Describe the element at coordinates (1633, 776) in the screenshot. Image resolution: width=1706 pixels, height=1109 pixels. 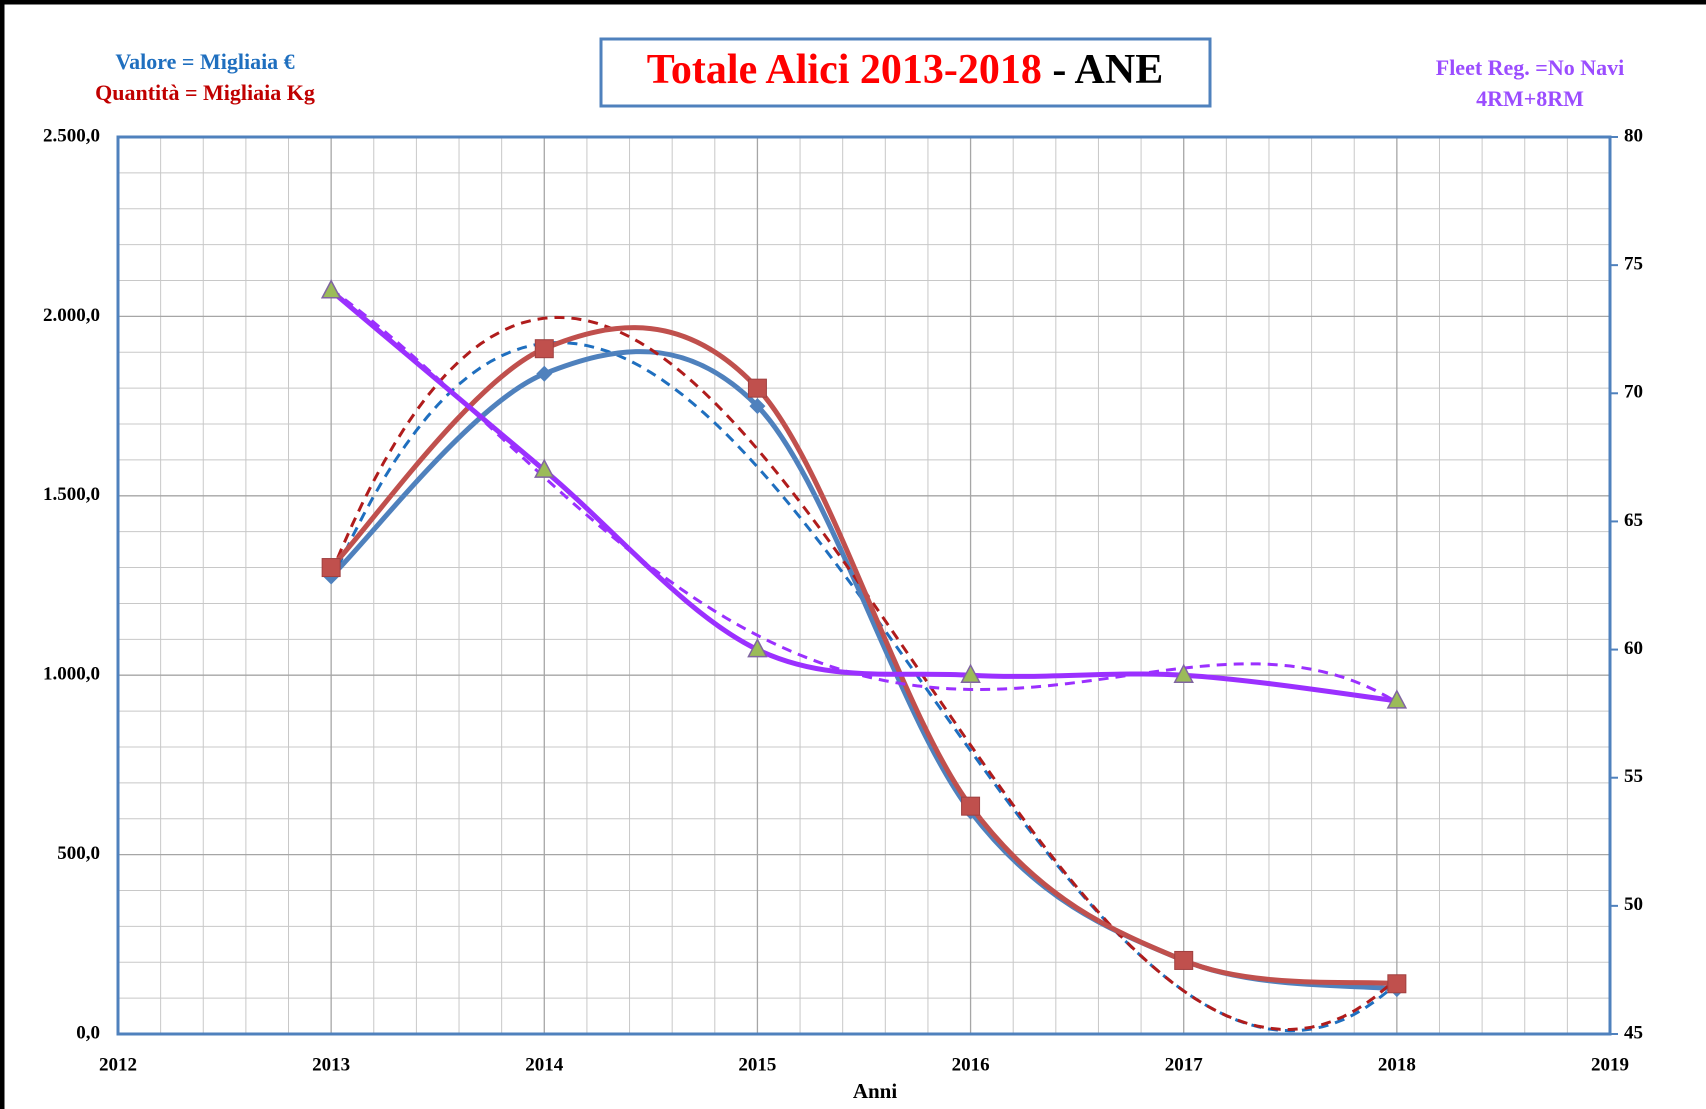
I see `y2-tick-label: 55` at that location.